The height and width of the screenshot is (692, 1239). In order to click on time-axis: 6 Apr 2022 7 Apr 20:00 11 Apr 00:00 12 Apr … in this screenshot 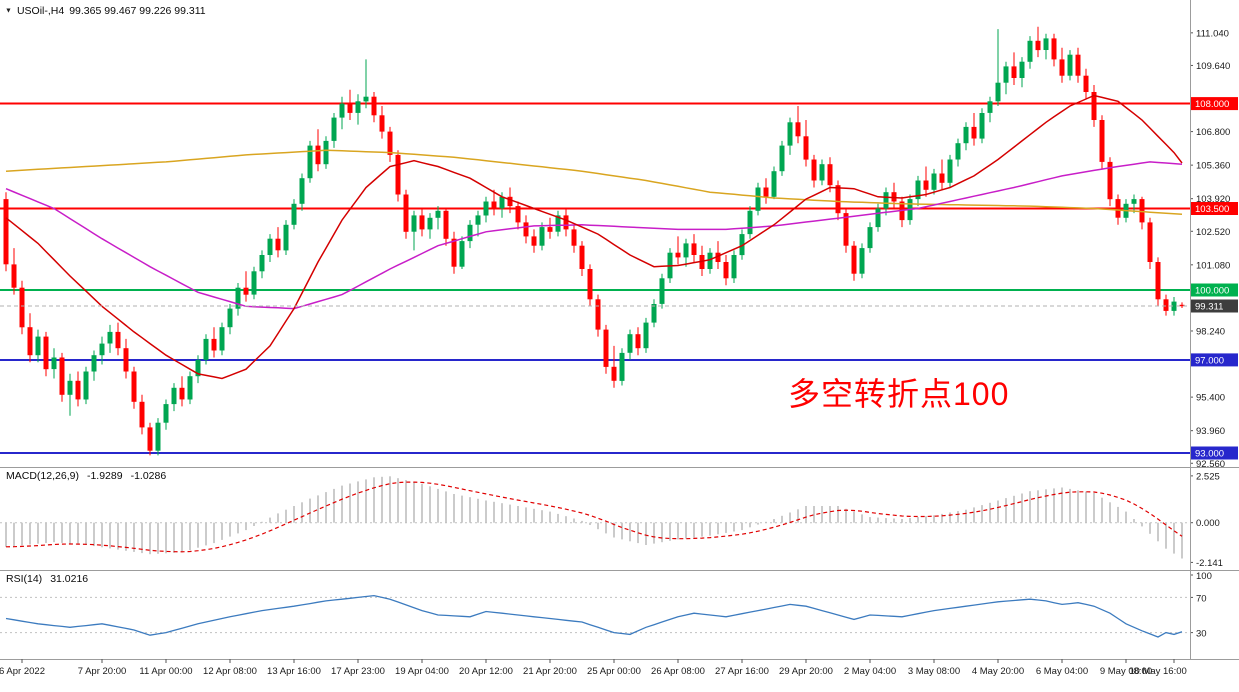, I will do `click(593, 668)`.